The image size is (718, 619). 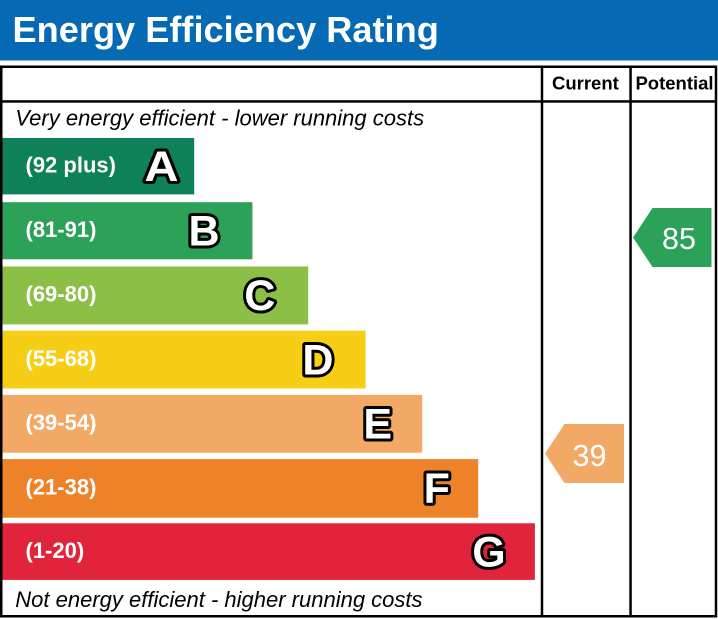 I want to click on svg-text: E, so click(x=377, y=425).